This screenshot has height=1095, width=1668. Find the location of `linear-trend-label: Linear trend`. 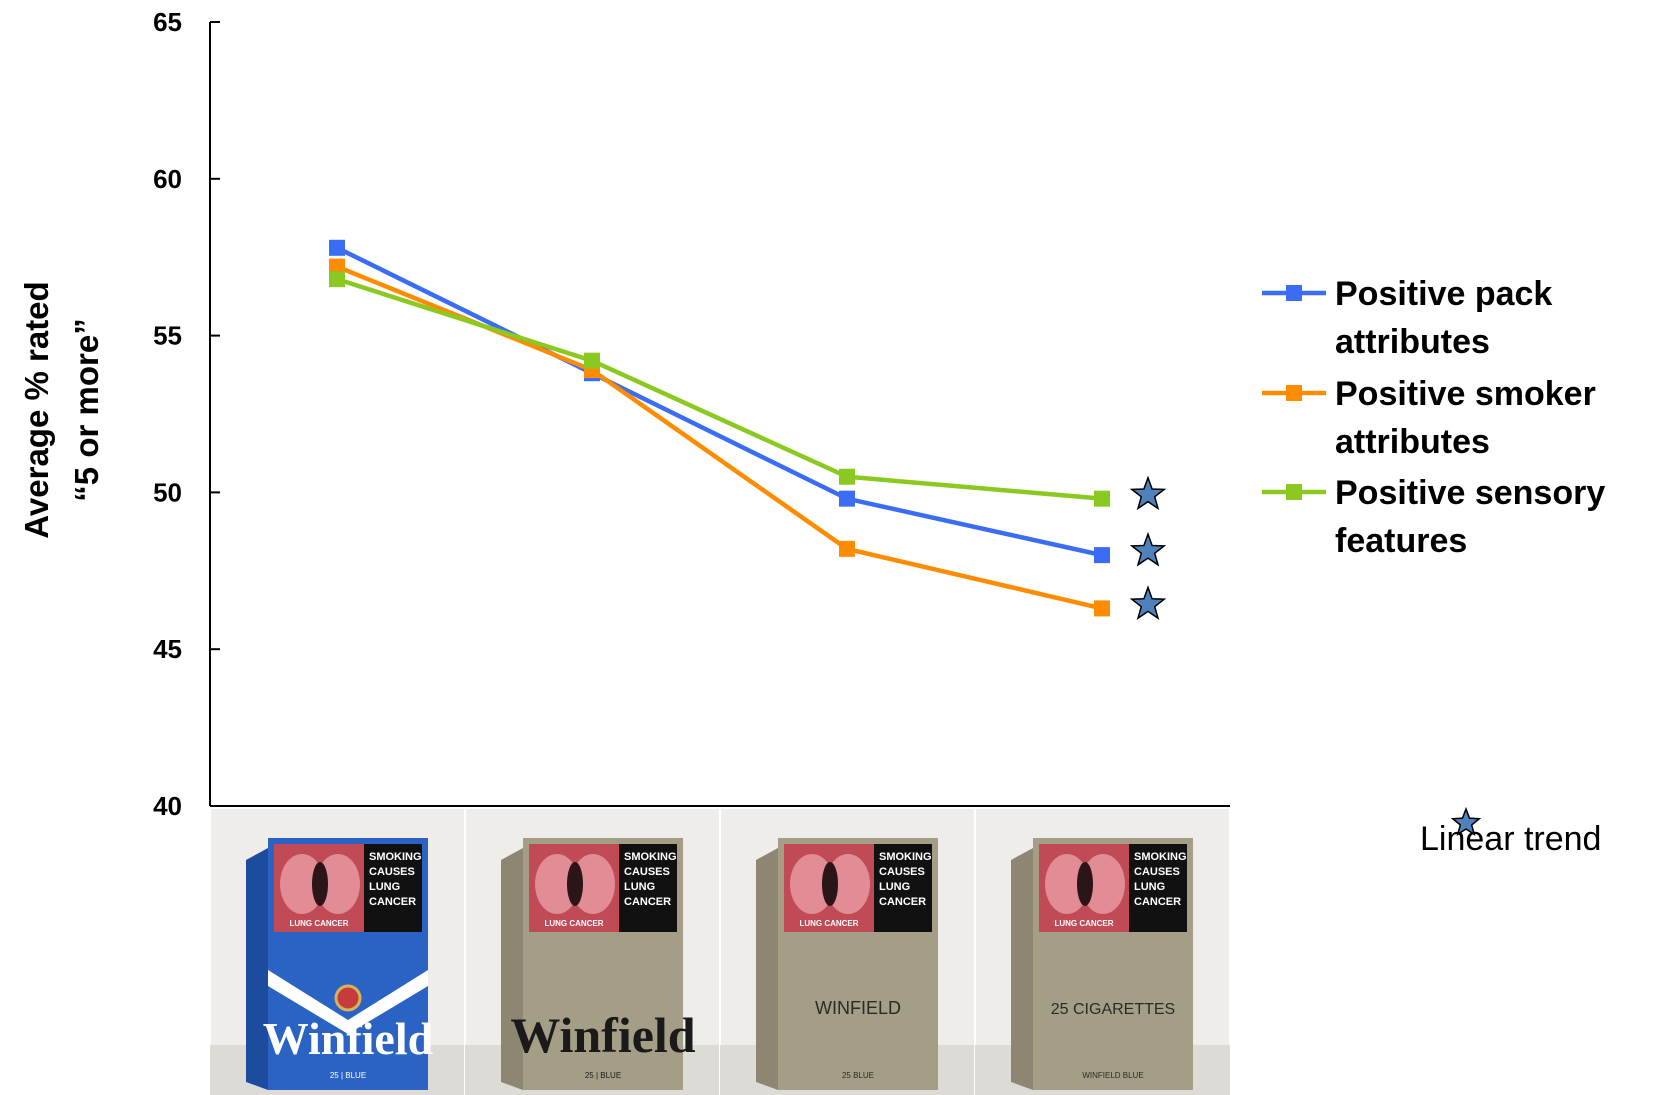

linear-trend-label: Linear trend is located at coordinates (1510, 839).